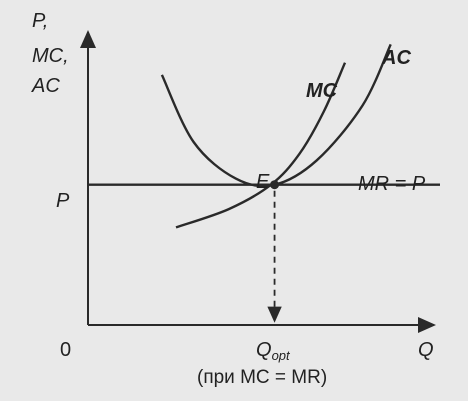 The height and width of the screenshot is (401, 468). What do you see at coordinates (275, 185) in the screenshot?
I see `equilibrium-point` at bounding box center [275, 185].